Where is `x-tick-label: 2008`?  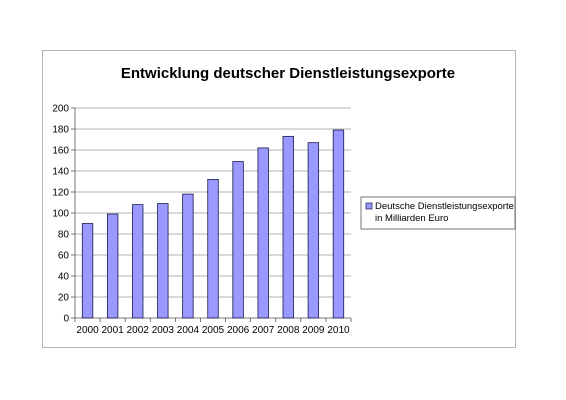 x-tick-label: 2008 is located at coordinates (288, 330).